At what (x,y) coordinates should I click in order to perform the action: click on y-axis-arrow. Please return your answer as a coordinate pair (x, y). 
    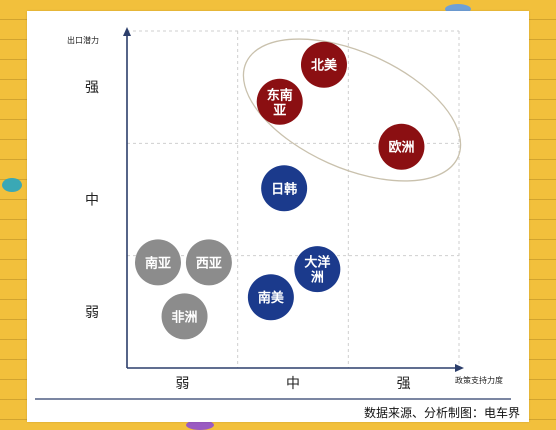
    Looking at the image, I should click on (127, 31).